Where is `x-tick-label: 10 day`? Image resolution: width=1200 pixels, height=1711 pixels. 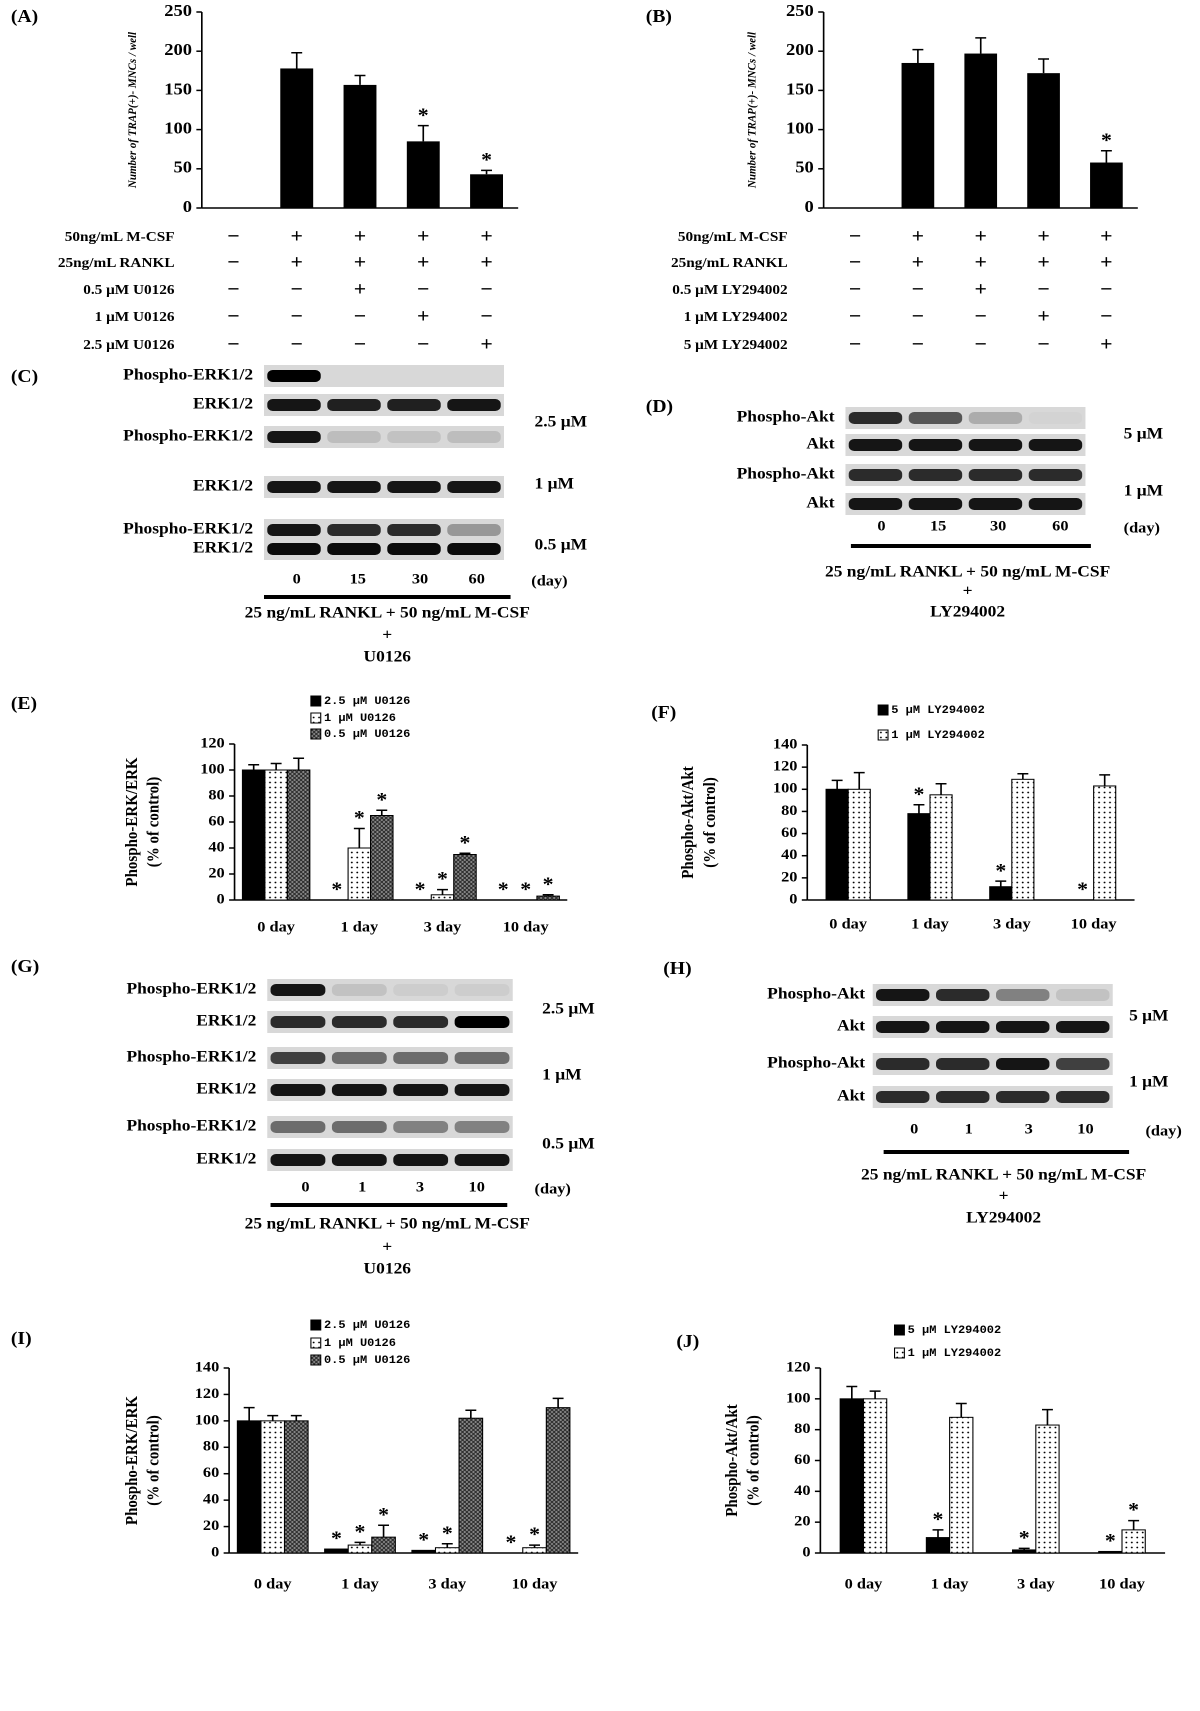 x-tick-label: 10 day is located at coordinates (1094, 924).